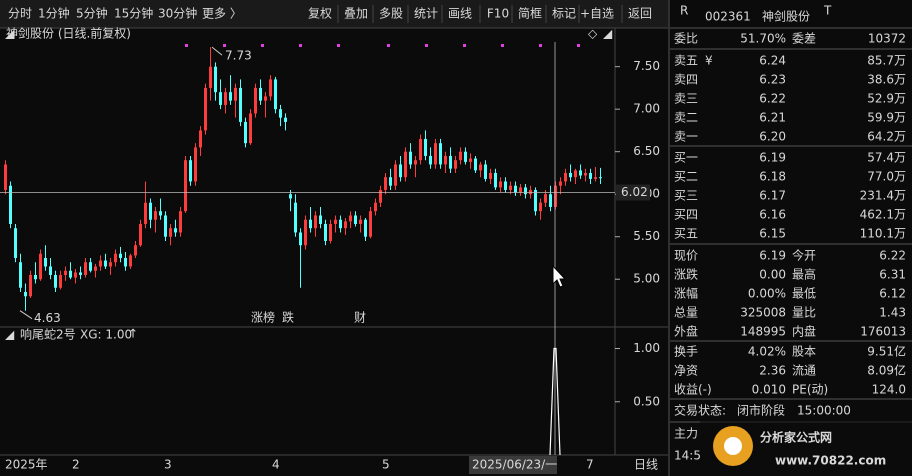 The height and width of the screenshot is (476, 912). What do you see at coordinates (564, 14) in the screenshot?
I see `tool-button: 标记` at bounding box center [564, 14].